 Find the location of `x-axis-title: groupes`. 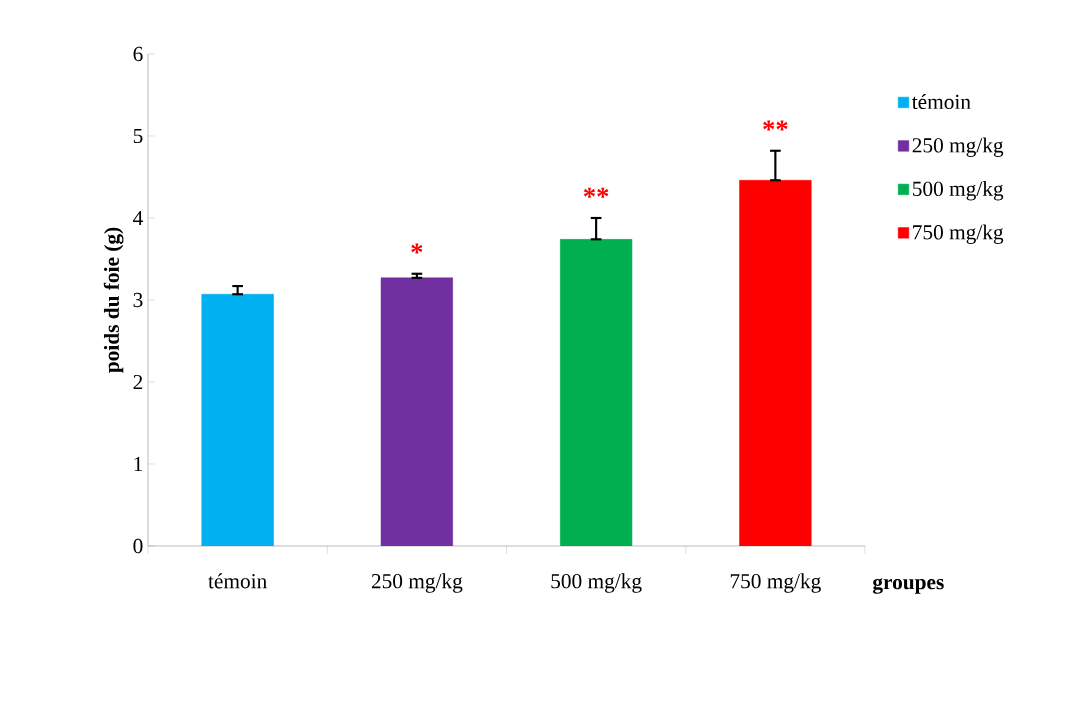

x-axis-title: groupes is located at coordinates (908, 586).